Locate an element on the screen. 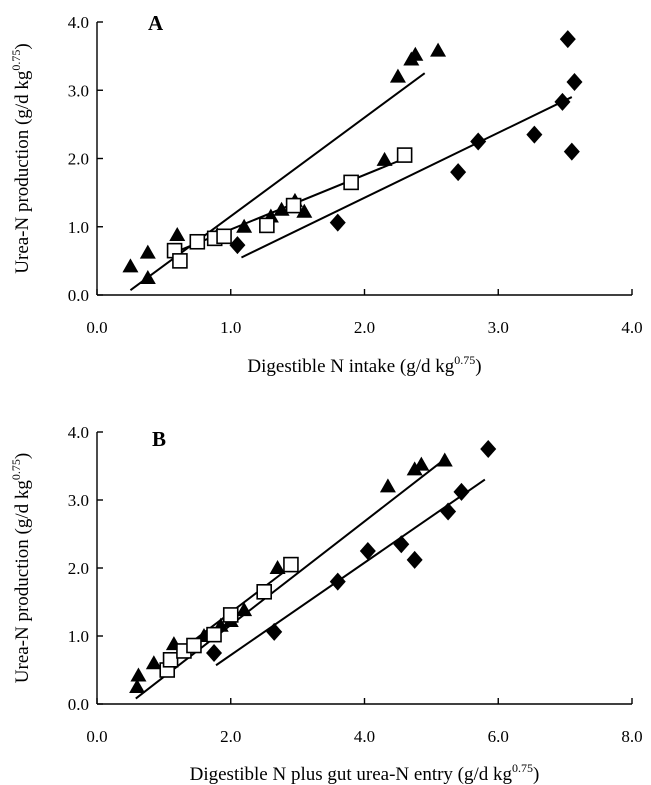 The width and height of the screenshot is (651, 785). regression-line-triangle is located at coordinates (290, 579).